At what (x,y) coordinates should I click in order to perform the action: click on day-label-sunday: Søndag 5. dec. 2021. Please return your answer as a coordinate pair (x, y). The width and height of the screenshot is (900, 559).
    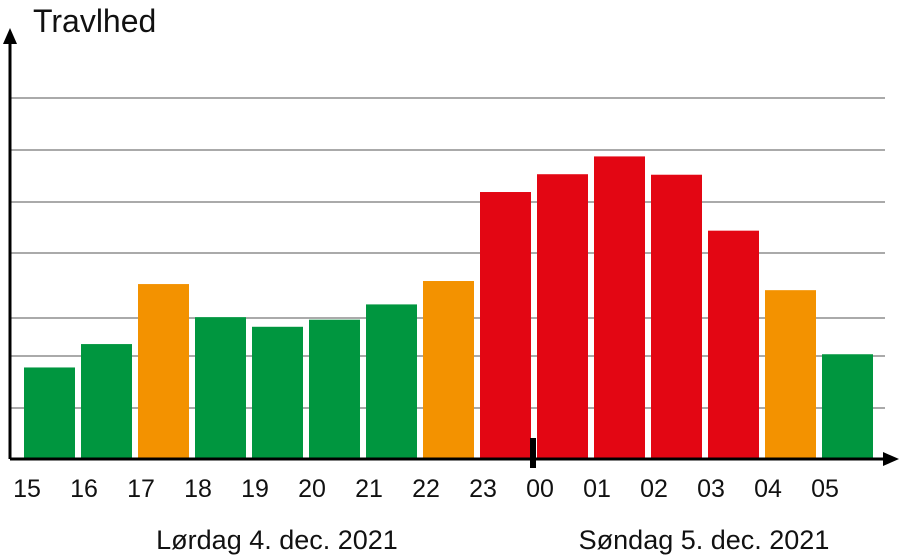
    Looking at the image, I should click on (704, 540).